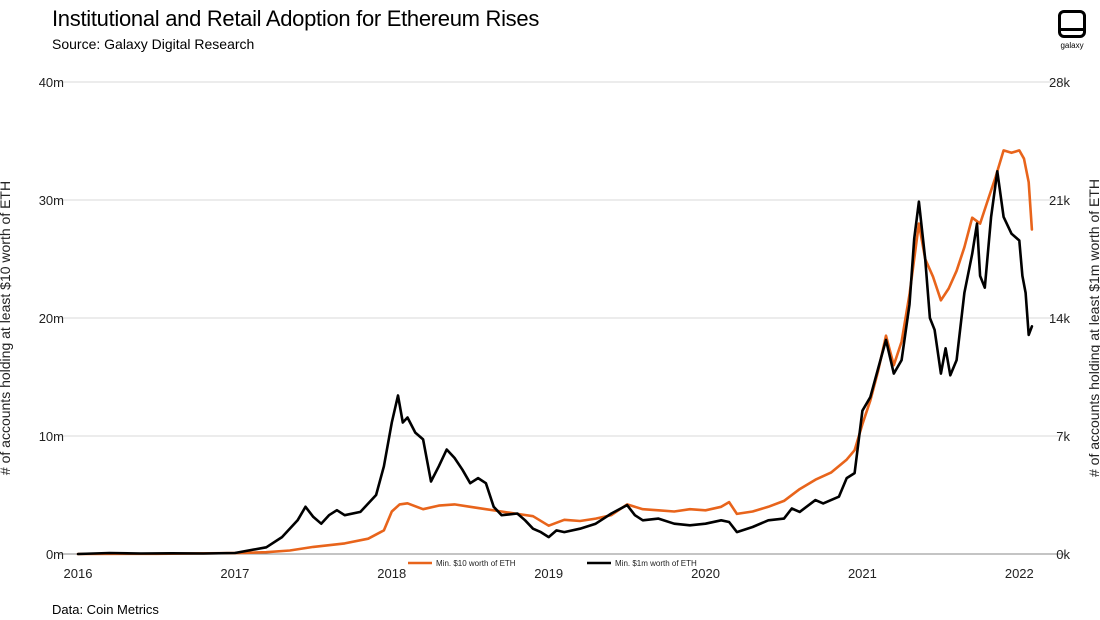 This screenshot has width=1100, height=620. I want to click on galaxy-logo: galaxy, so click(1072, 30).